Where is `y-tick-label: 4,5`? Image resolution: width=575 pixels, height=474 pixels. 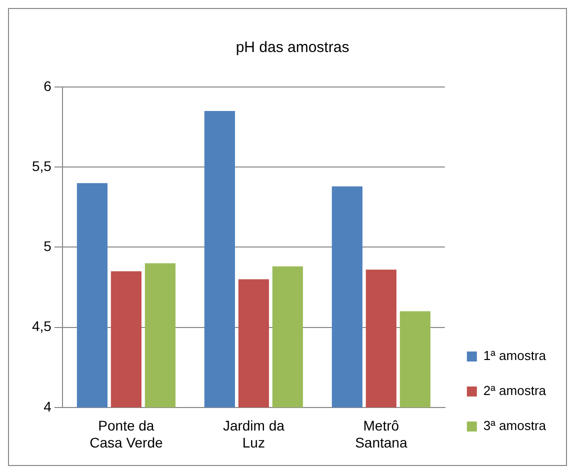
y-tick-label: 4,5 is located at coordinates (42, 326).